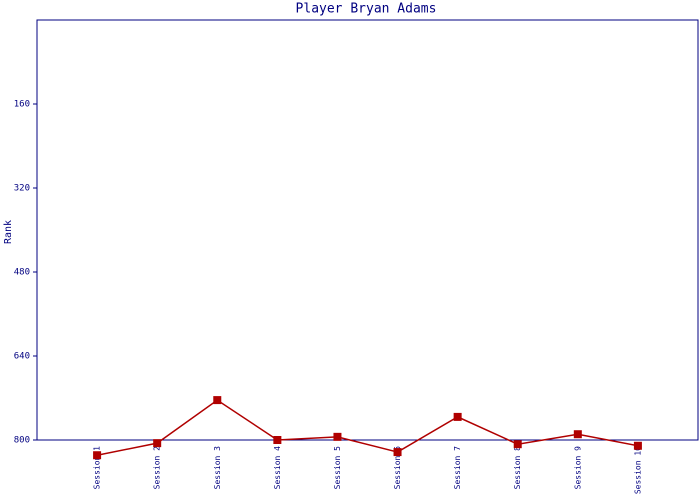  What do you see at coordinates (367, 427) in the screenshot?
I see `line` at bounding box center [367, 427].